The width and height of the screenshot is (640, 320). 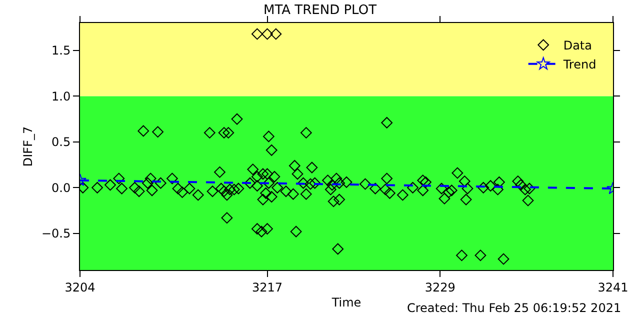 What do you see at coordinates (61, 142) in the screenshot?
I see `y-tick-label: 0.5` at bounding box center [61, 142].